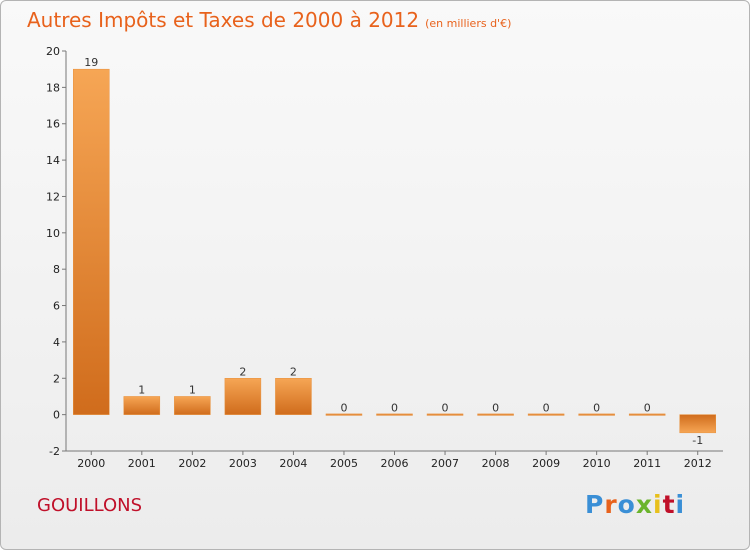 This screenshot has width=750, height=550. What do you see at coordinates (243, 463) in the screenshot?
I see `x-tick-label: 2003` at bounding box center [243, 463].